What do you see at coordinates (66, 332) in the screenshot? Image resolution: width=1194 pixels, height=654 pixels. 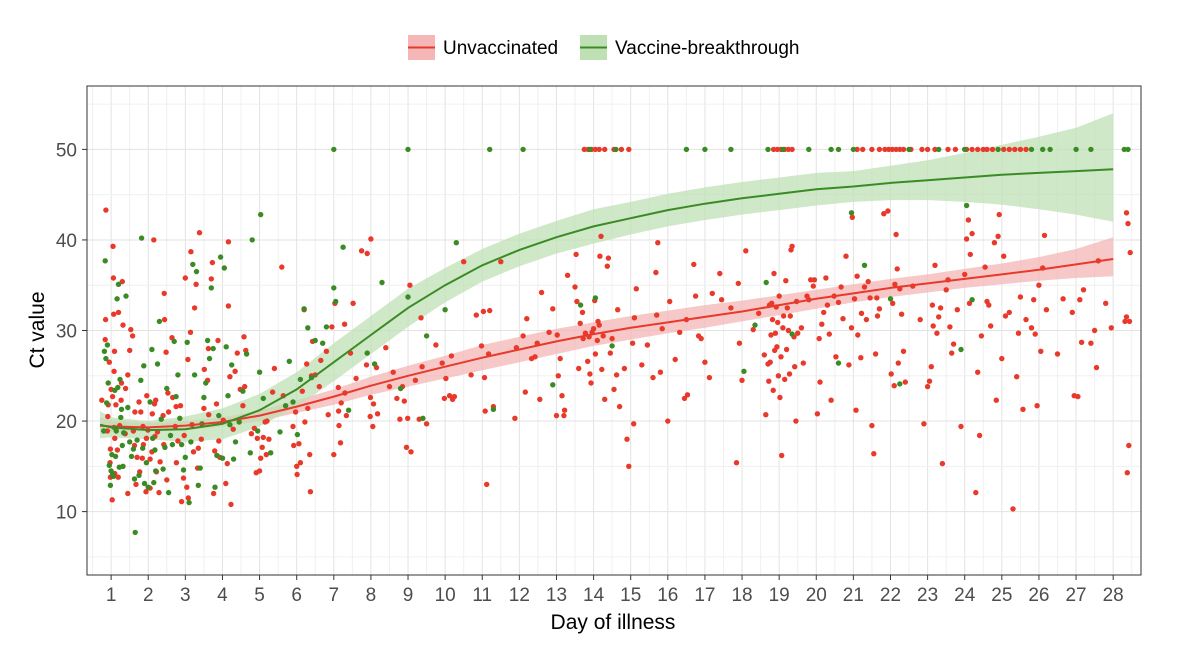 I see `y-tick-label: 30` at bounding box center [66, 332].